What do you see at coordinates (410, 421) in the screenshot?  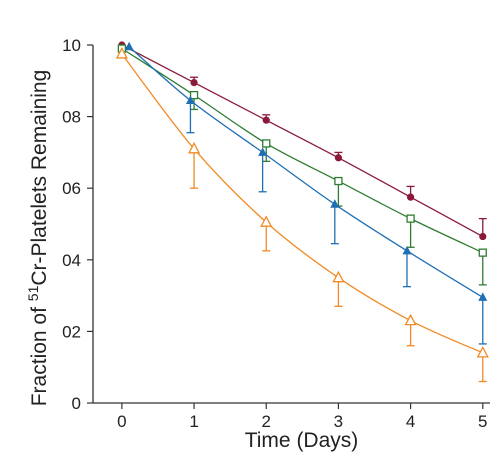 I see `x-tick-label: 4` at bounding box center [410, 421].